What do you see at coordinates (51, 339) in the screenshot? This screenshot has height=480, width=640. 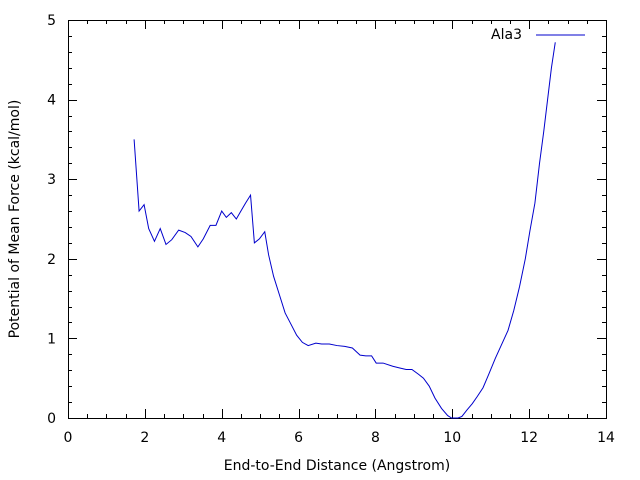 I see `y-tick-label: 1` at bounding box center [51, 339].